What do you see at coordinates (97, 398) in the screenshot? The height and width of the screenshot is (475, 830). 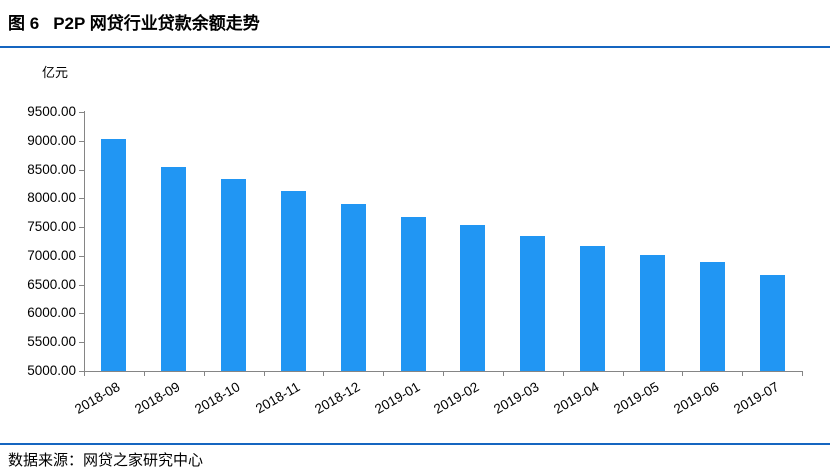 I see `x-axis-label-2018-08: 2018-08` at bounding box center [97, 398].